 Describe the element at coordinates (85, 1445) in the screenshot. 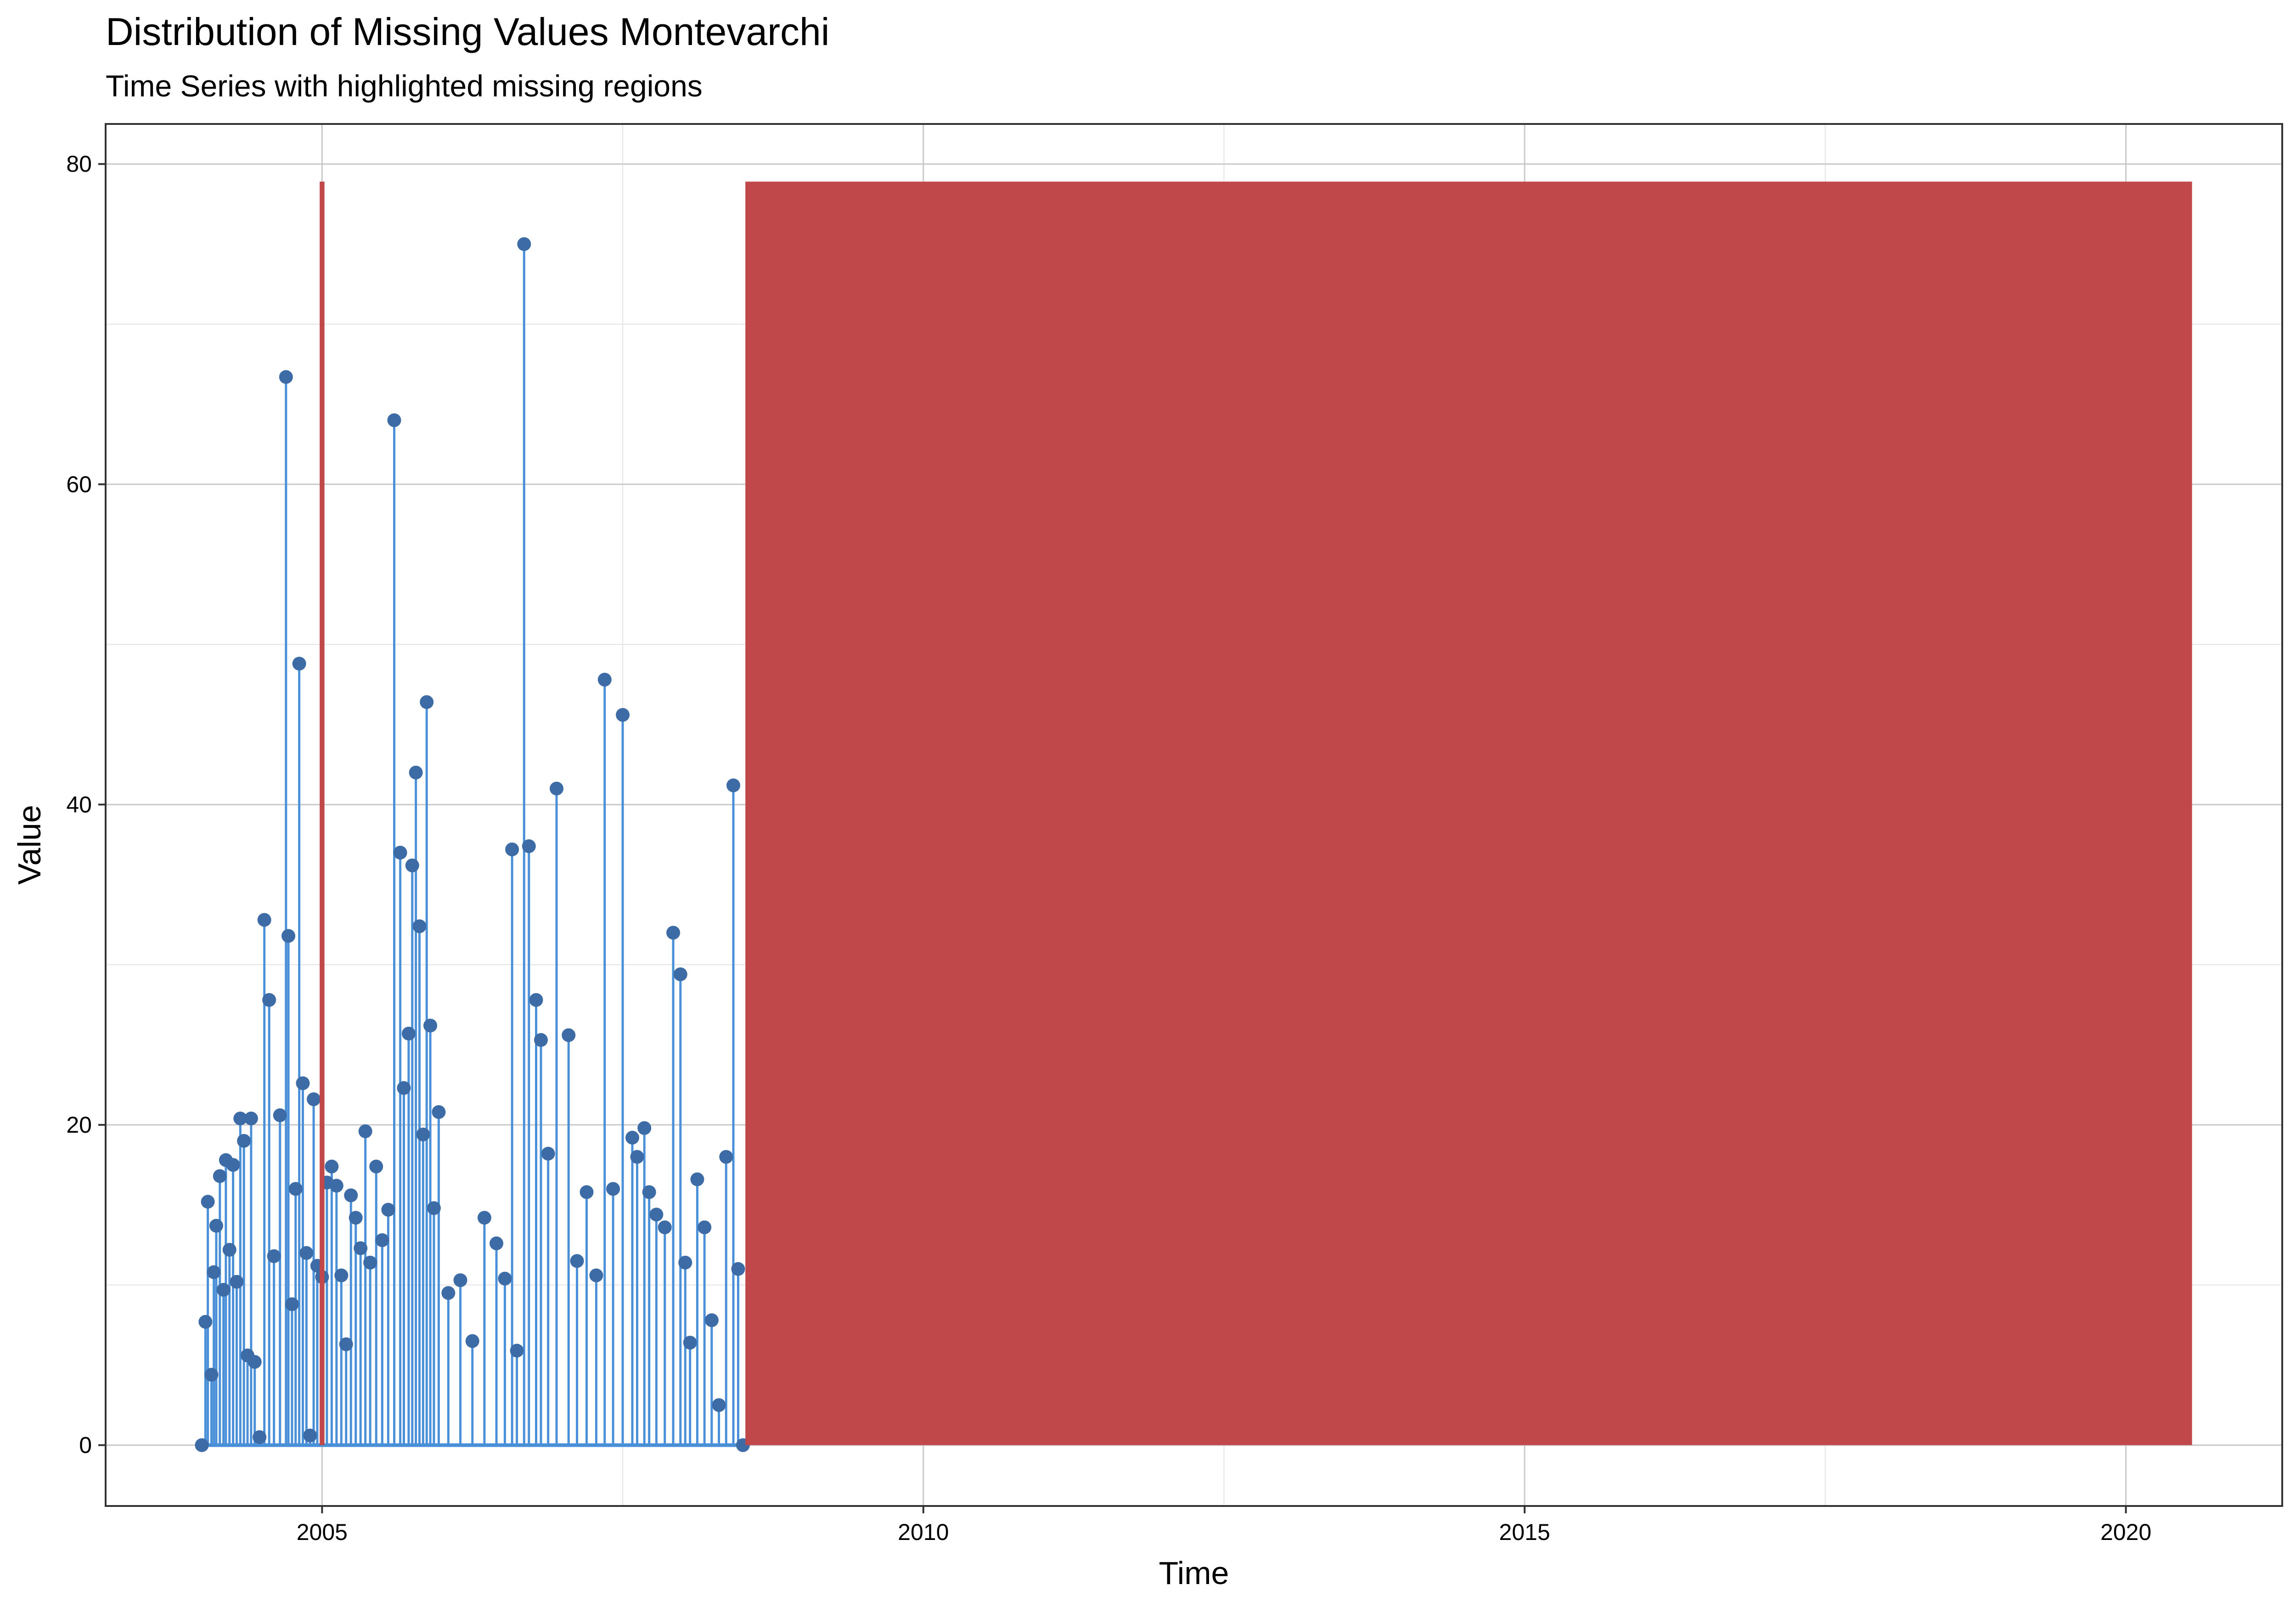

I see `y-tick-label: 0` at that location.